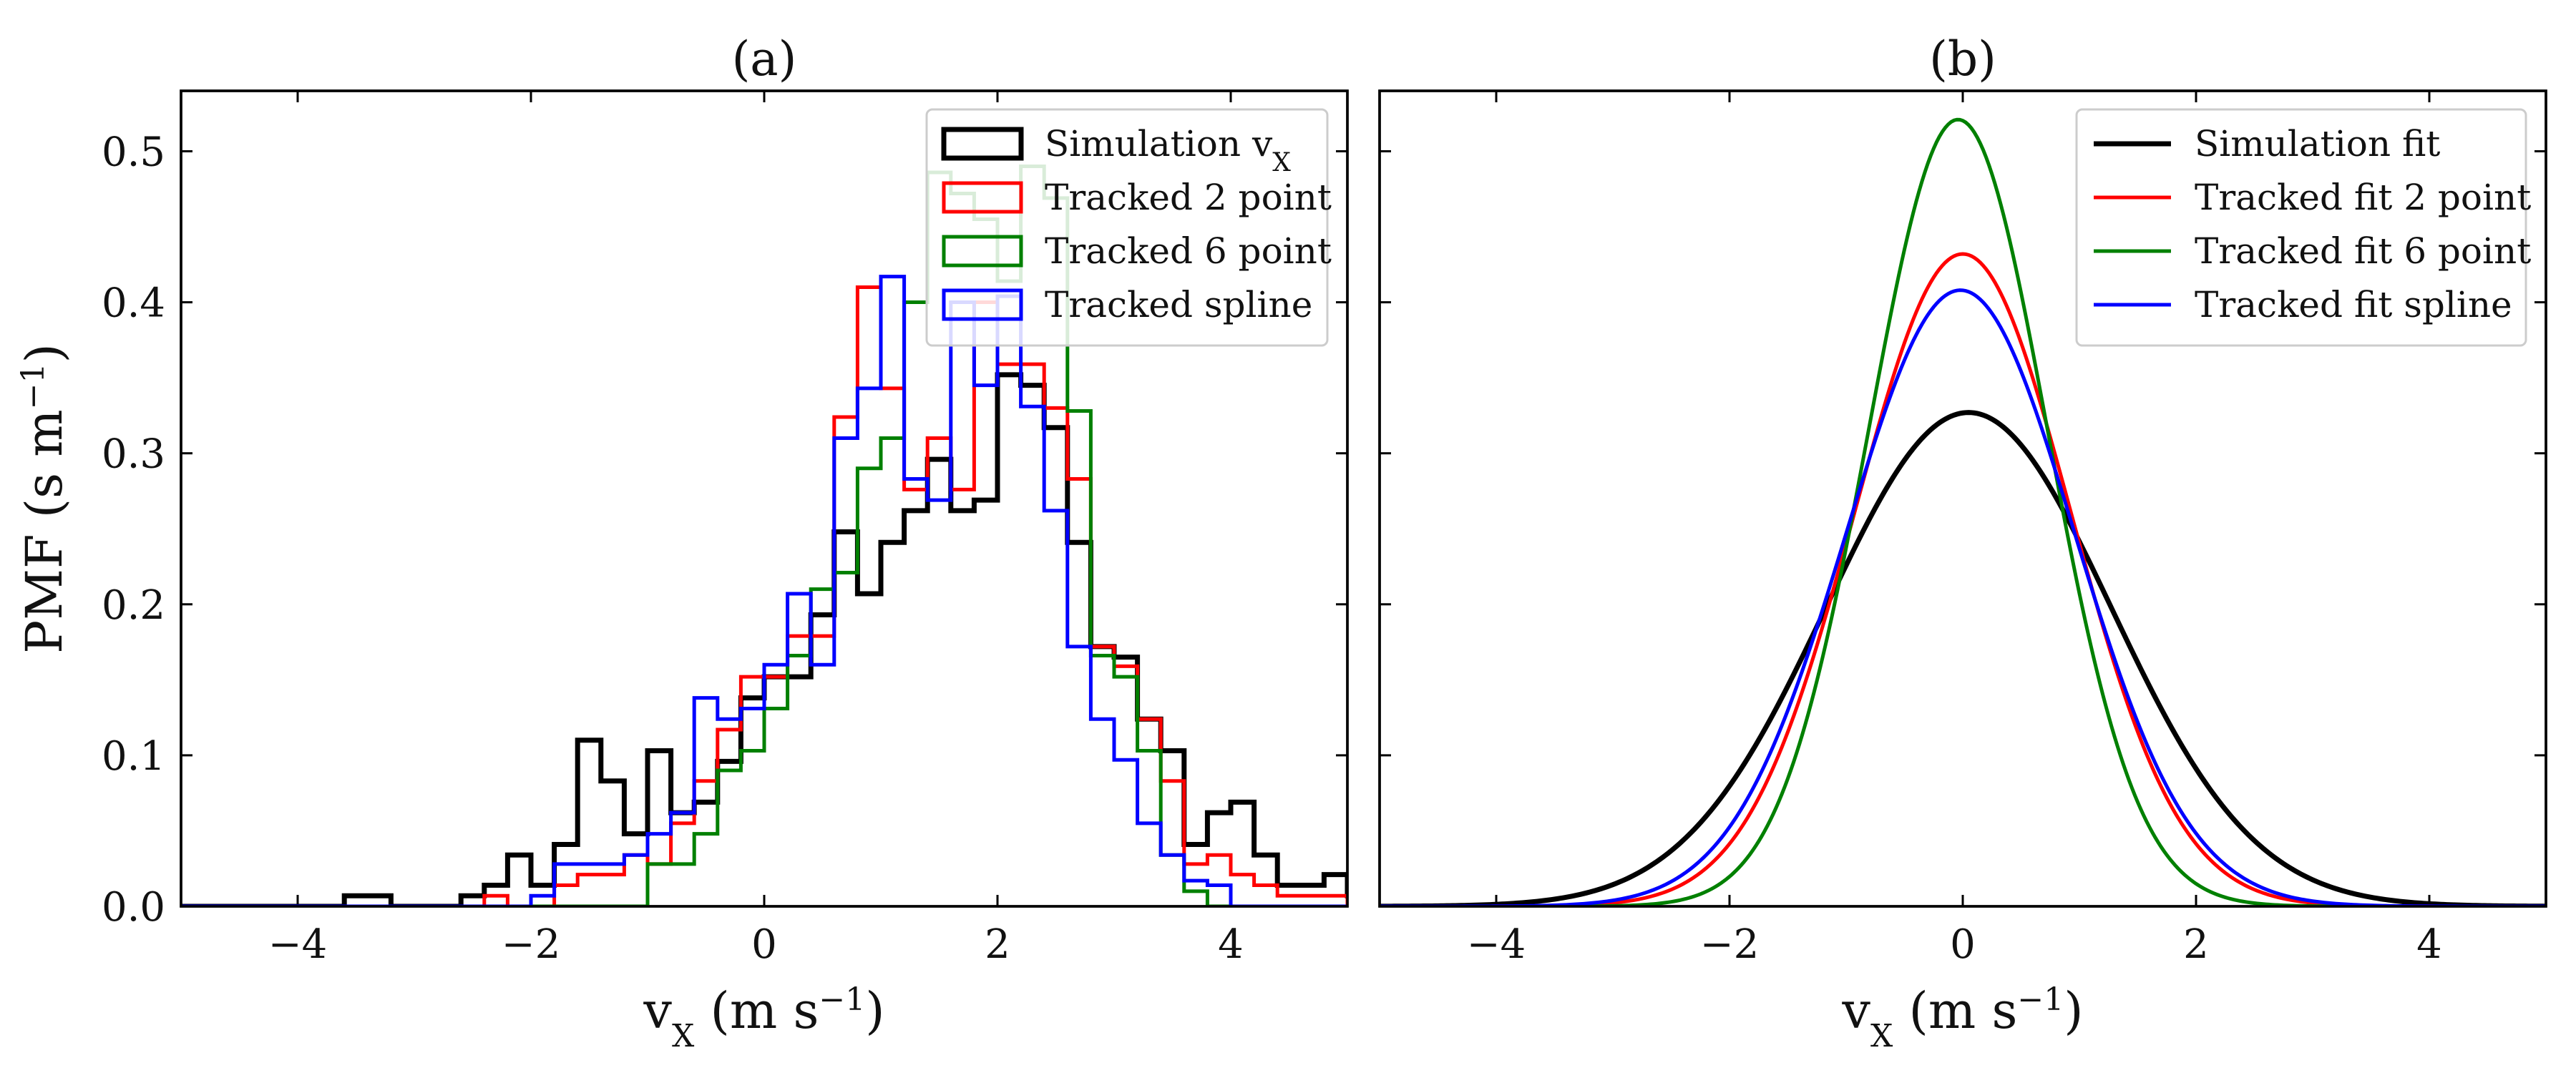  What do you see at coordinates (531, 945) in the screenshot?
I see `panel-a-x-tick-label: −2` at bounding box center [531, 945].